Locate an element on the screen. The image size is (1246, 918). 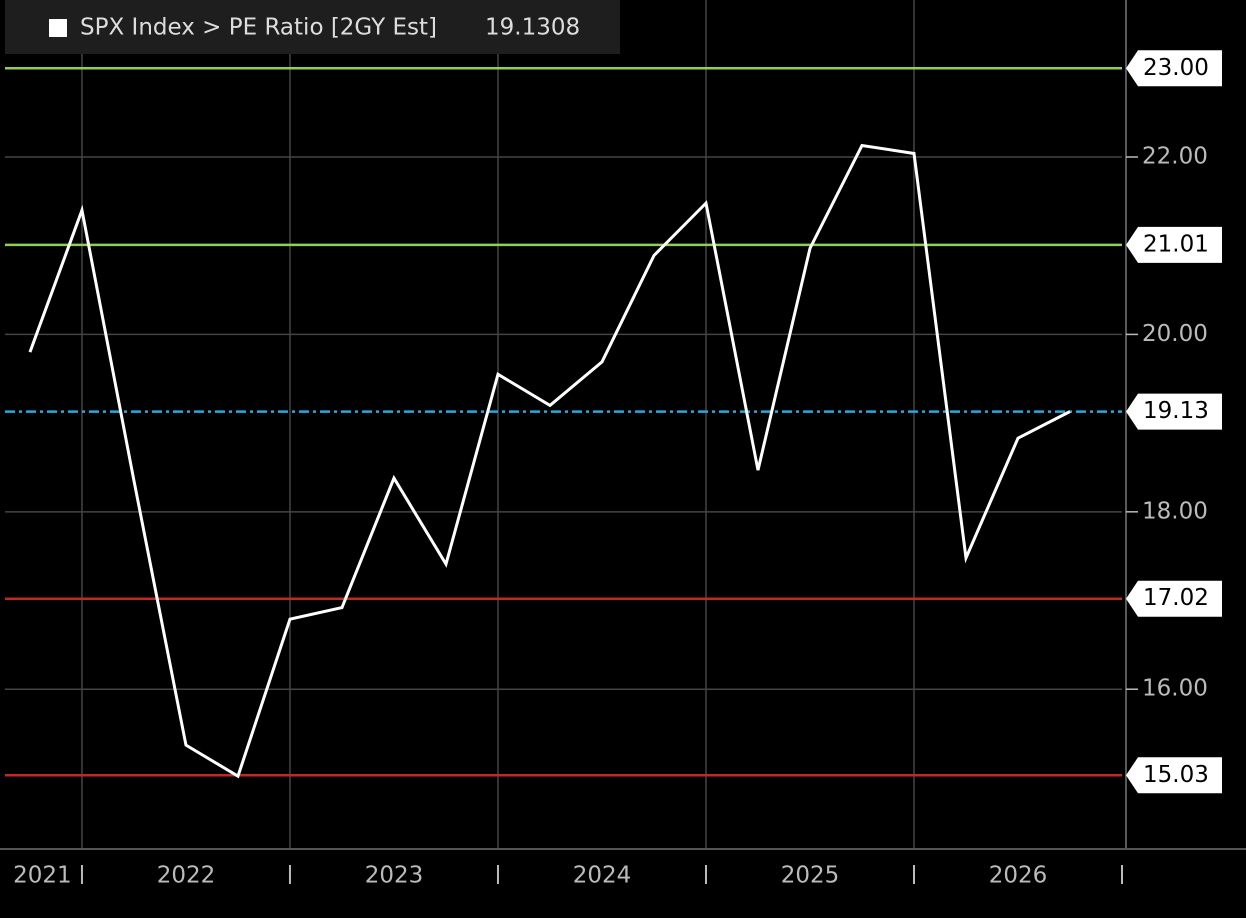
reference-label: 23.00 is located at coordinates (1176, 68).